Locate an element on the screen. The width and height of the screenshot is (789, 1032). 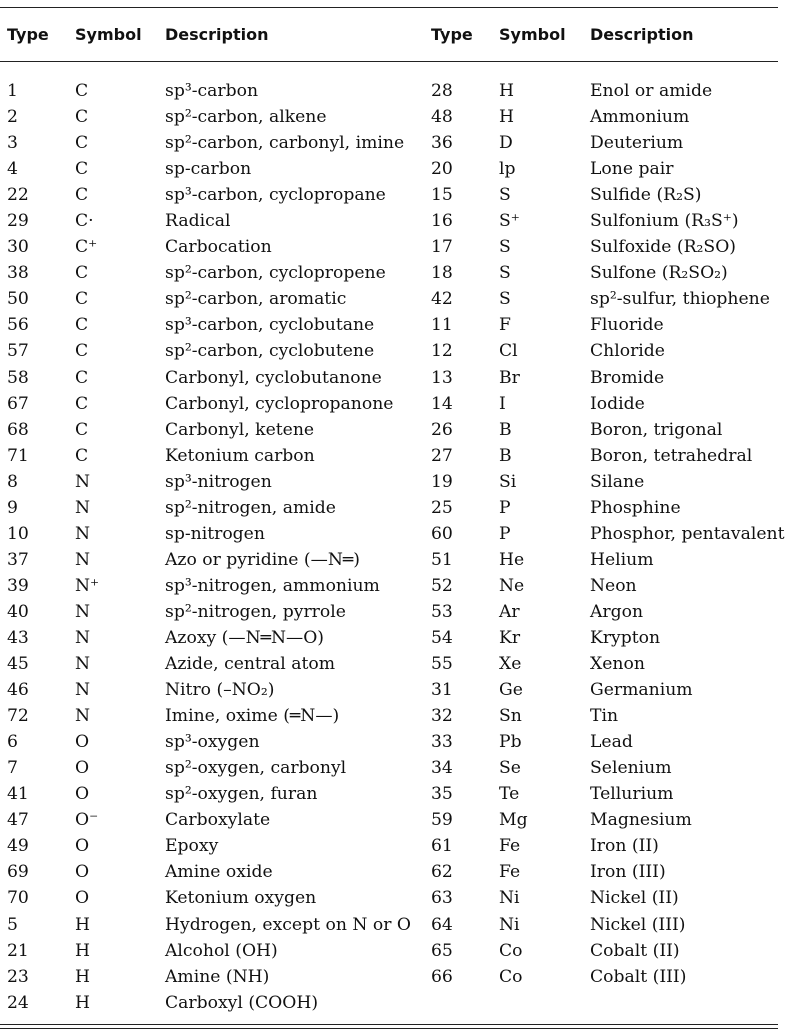
header-description-left: Description is located at coordinates (217, 34).